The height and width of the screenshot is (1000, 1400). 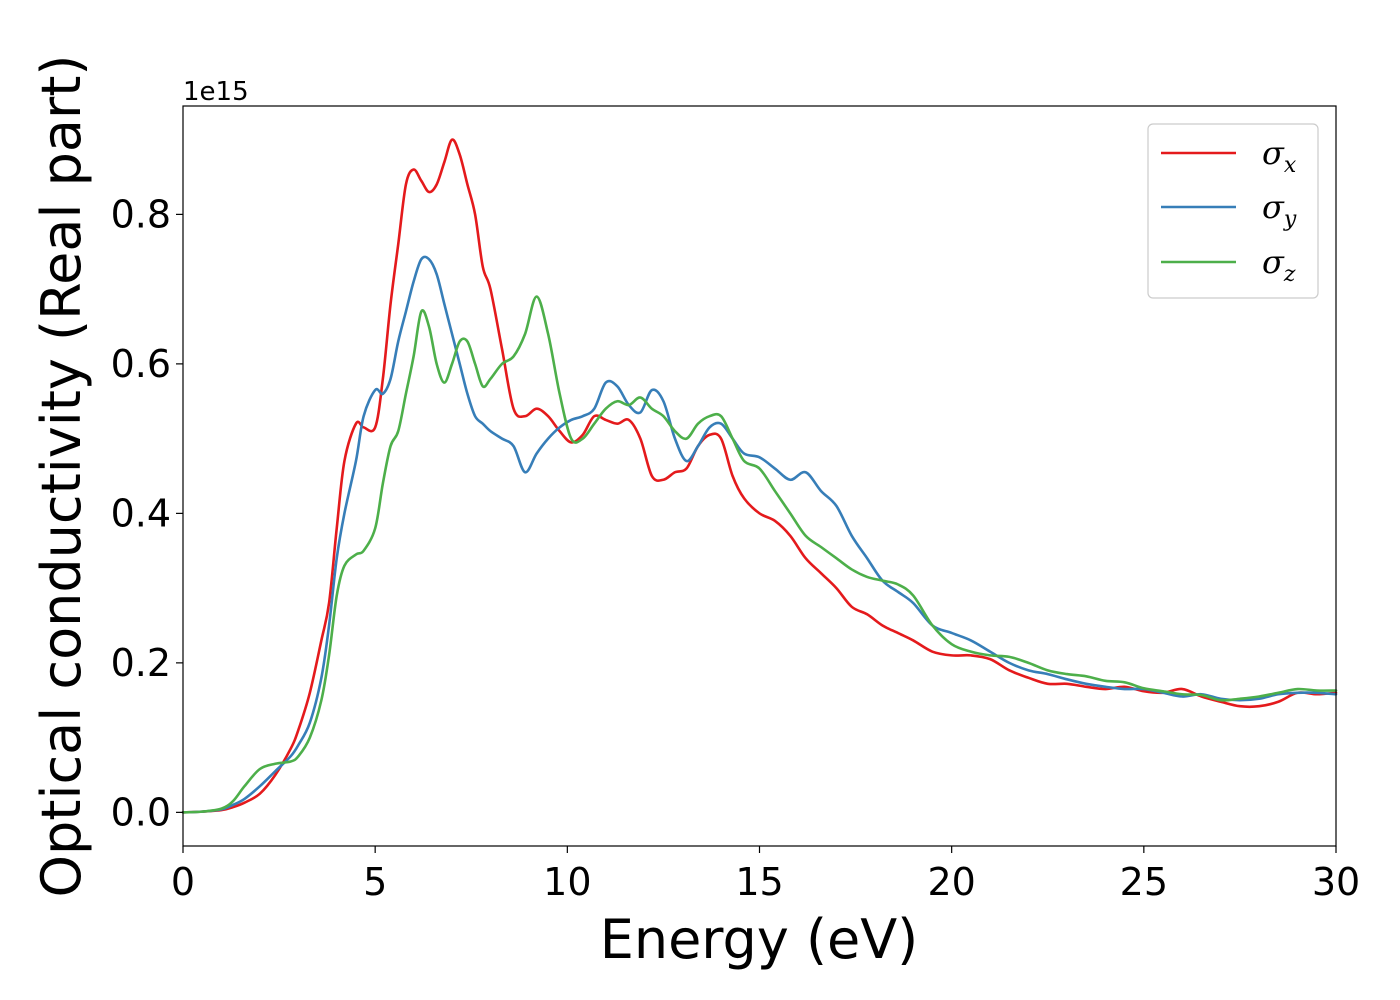 I want to click on y-tick-label: 0.2, so click(x=141, y=663).